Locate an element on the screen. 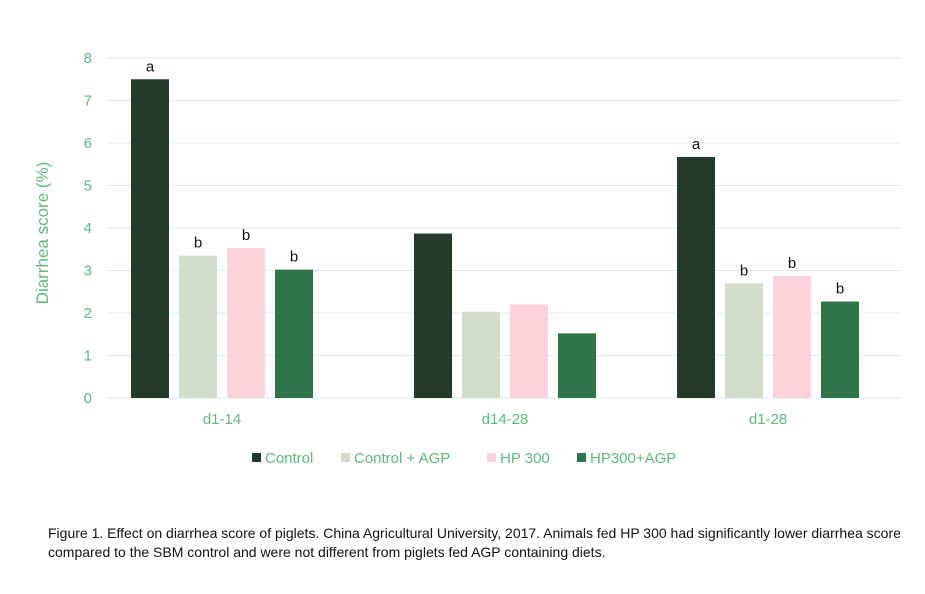  y-axis-ticks: 0 1 2 3 4 5 6 7 8 is located at coordinates (88, 228).